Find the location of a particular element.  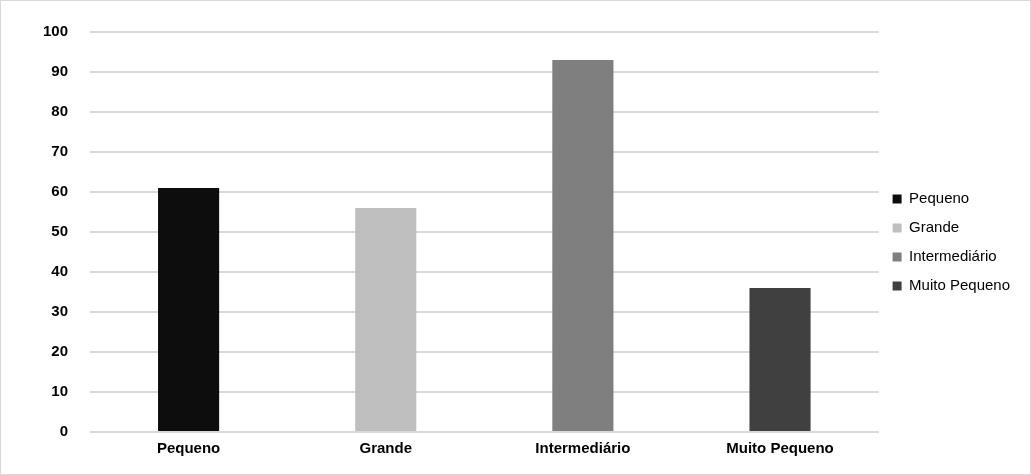

y-tick-label: 30 is located at coordinates (60, 311).